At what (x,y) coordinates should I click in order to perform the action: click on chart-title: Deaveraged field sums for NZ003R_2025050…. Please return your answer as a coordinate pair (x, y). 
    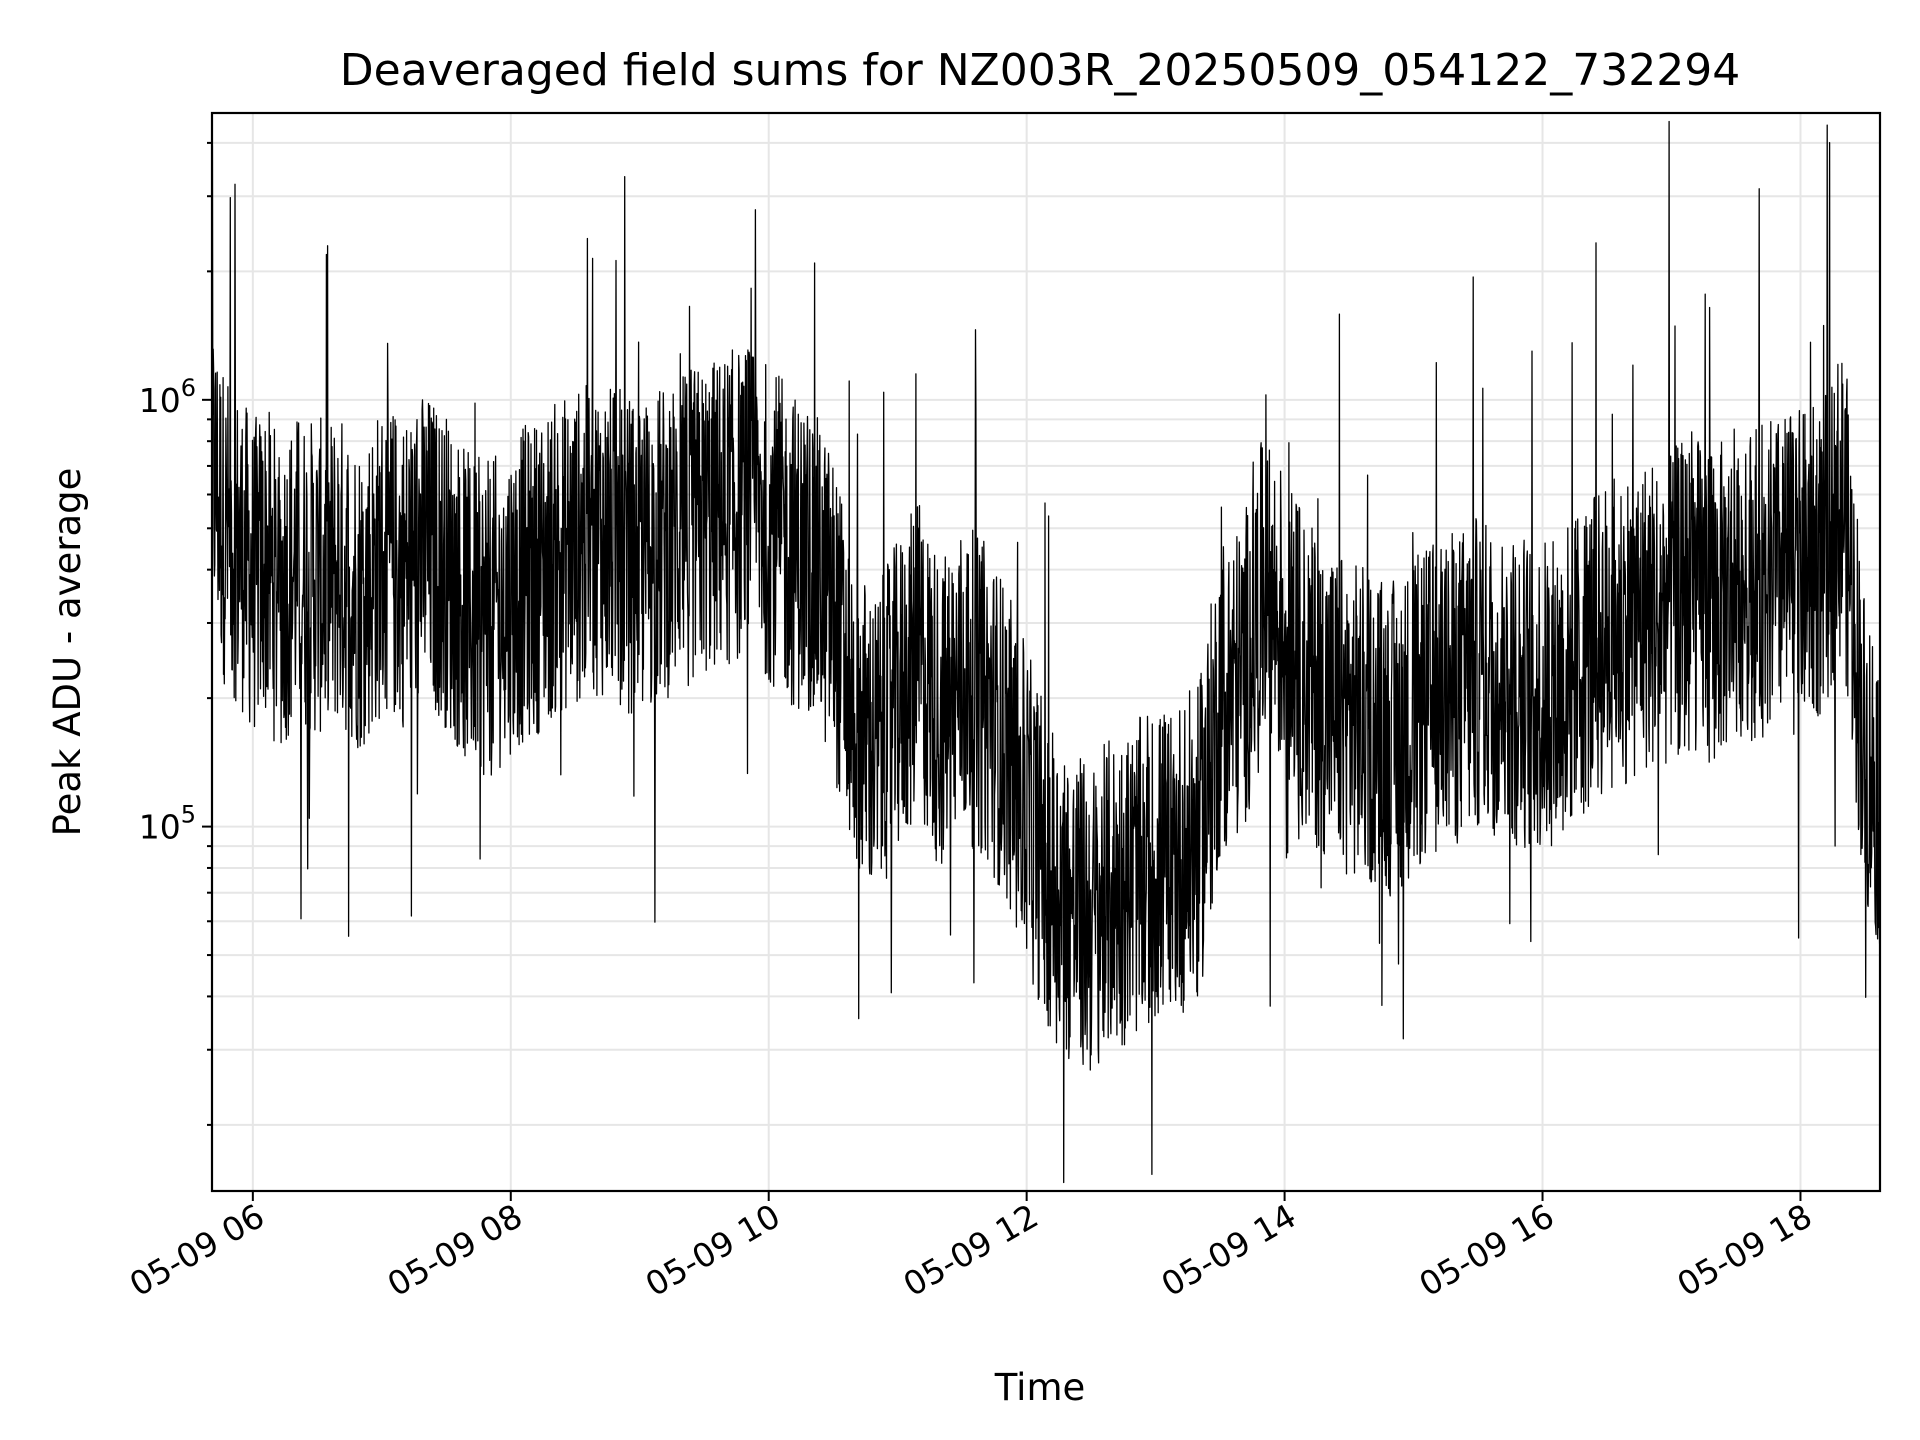
    Looking at the image, I should click on (1040, 70).